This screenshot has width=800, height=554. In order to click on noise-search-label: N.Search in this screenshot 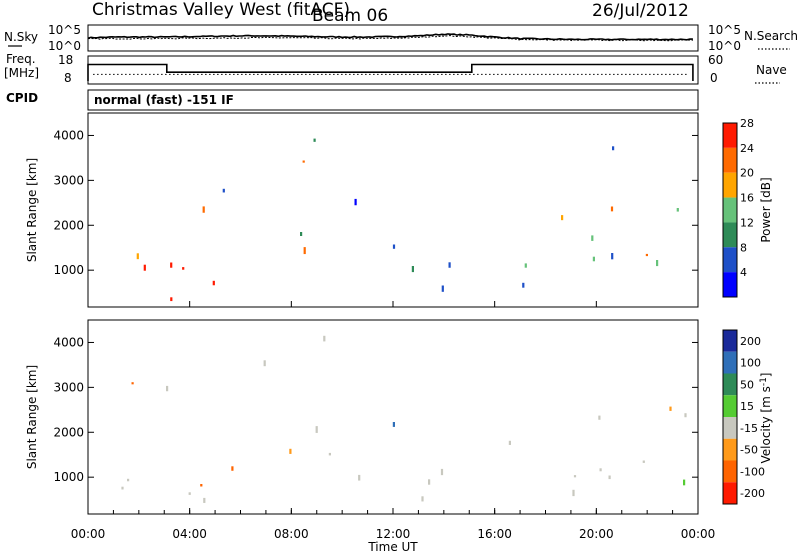, I will do `click(771, 36)`.